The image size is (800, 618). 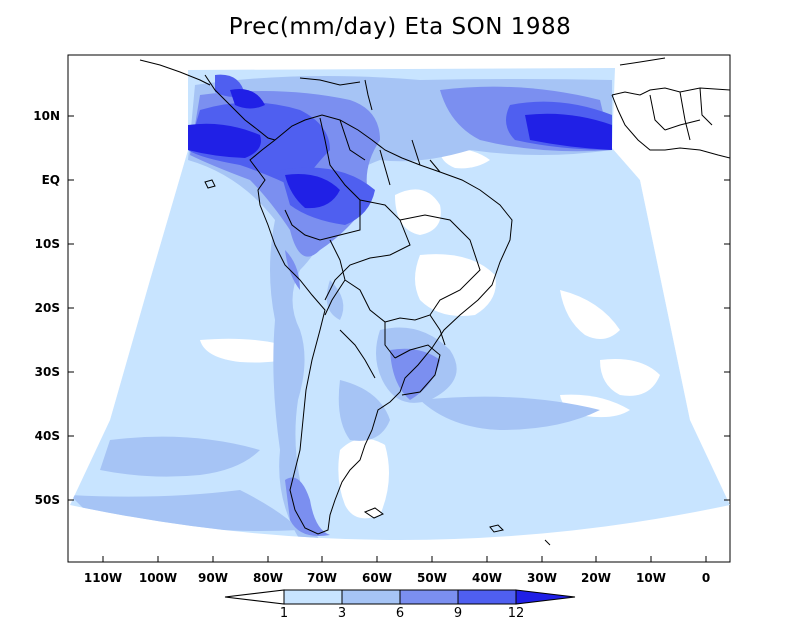 What do you see at coordinates (377, 578) in the screenshot?
I see `lon-label: 60W` at bounding box center [377, 578].